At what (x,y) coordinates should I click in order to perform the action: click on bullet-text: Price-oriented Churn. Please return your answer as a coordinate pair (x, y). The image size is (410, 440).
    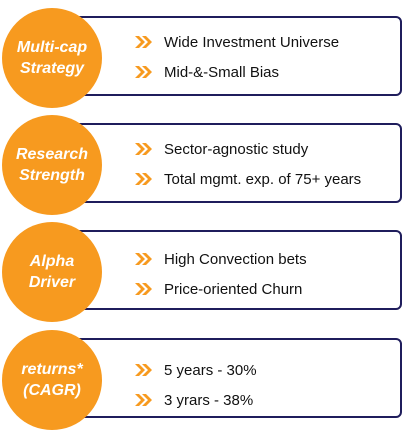
    Looking at the image, I should click on (233, 289).